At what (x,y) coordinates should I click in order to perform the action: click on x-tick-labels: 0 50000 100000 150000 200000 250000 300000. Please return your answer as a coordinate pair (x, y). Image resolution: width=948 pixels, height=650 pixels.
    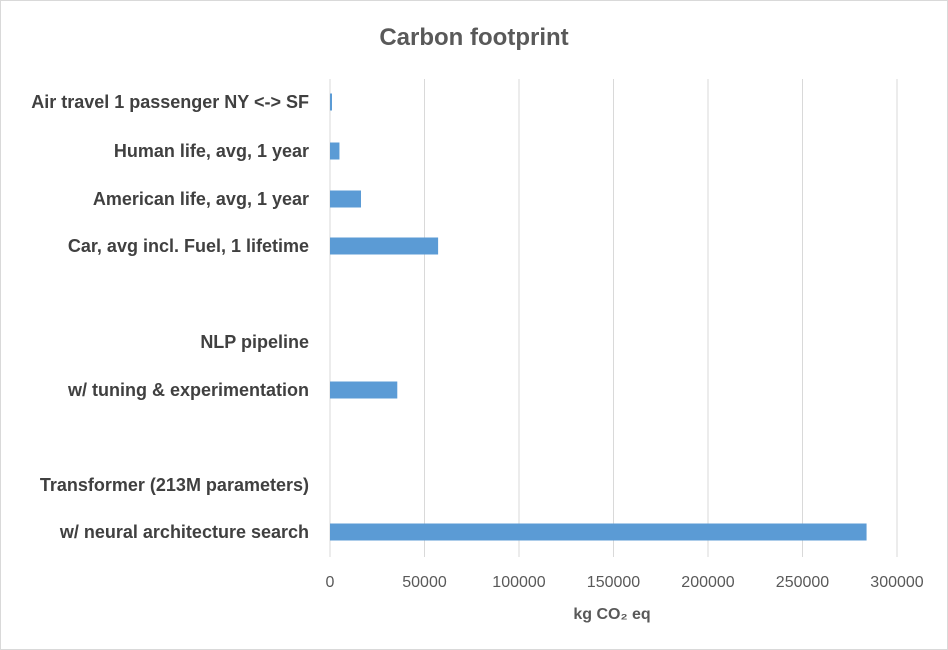
    Looking at the image, I should click on (625, 582).